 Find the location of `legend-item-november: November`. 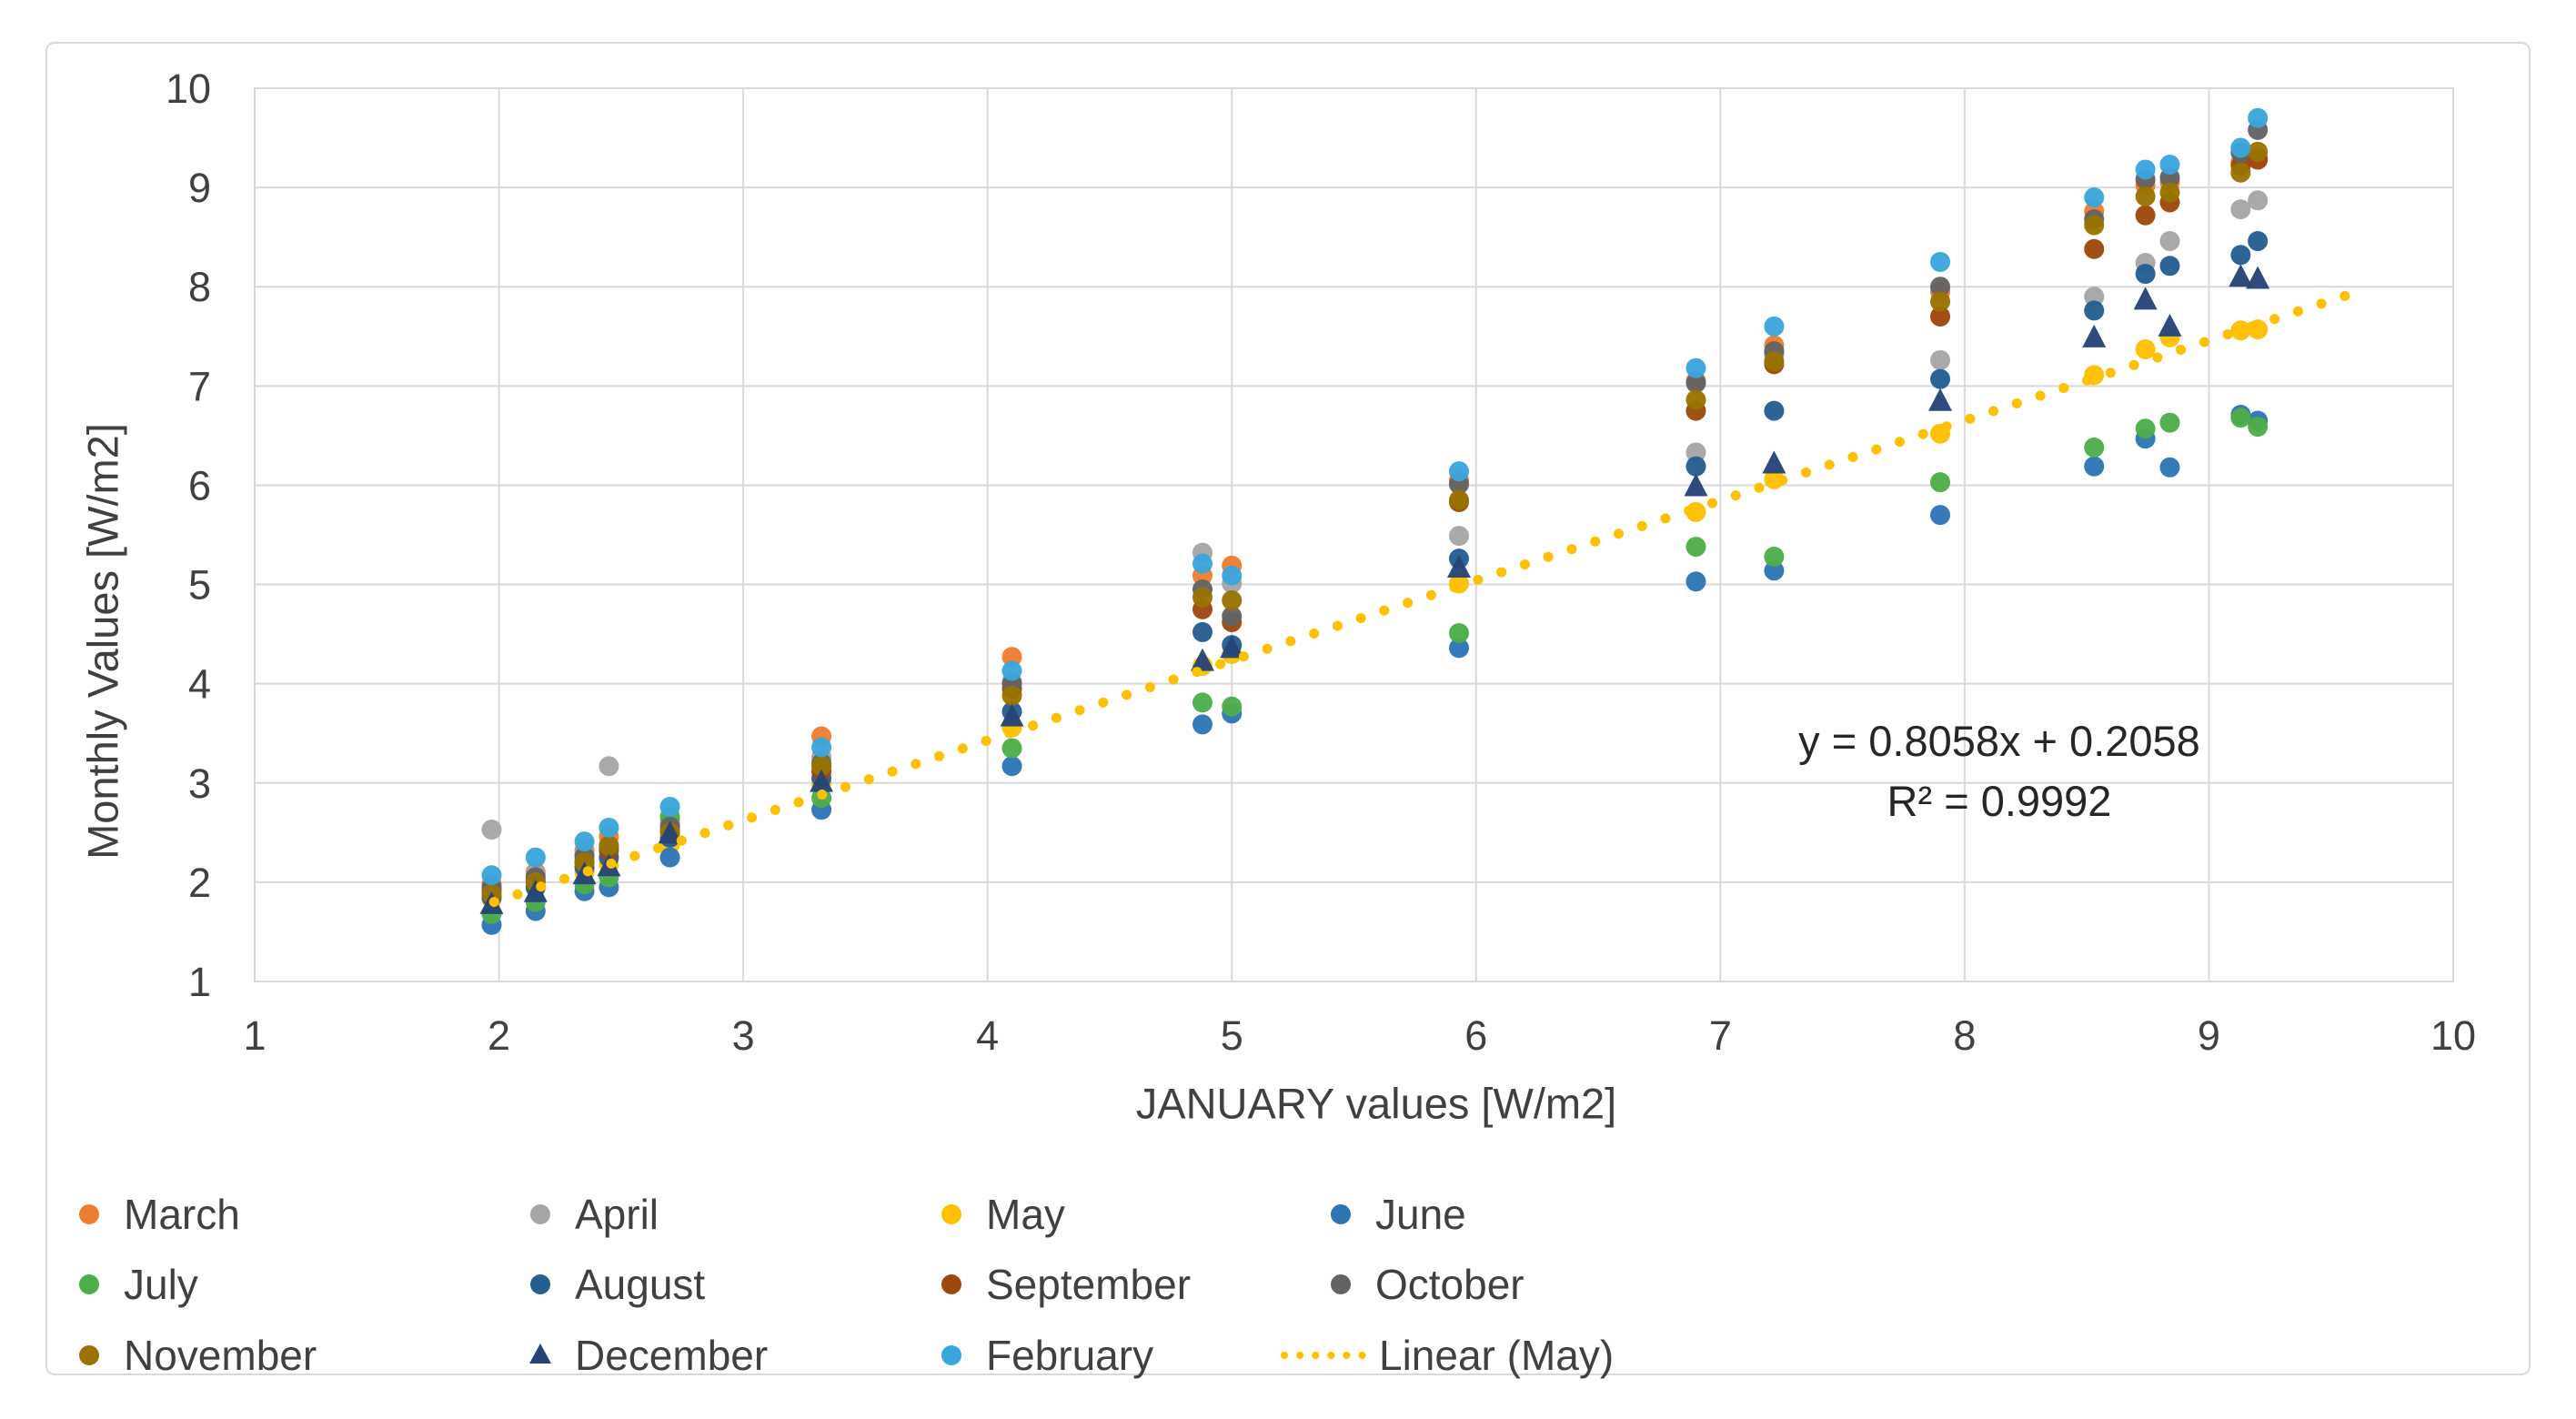

legend-item-november: November is located at coordinates (198, 1355).